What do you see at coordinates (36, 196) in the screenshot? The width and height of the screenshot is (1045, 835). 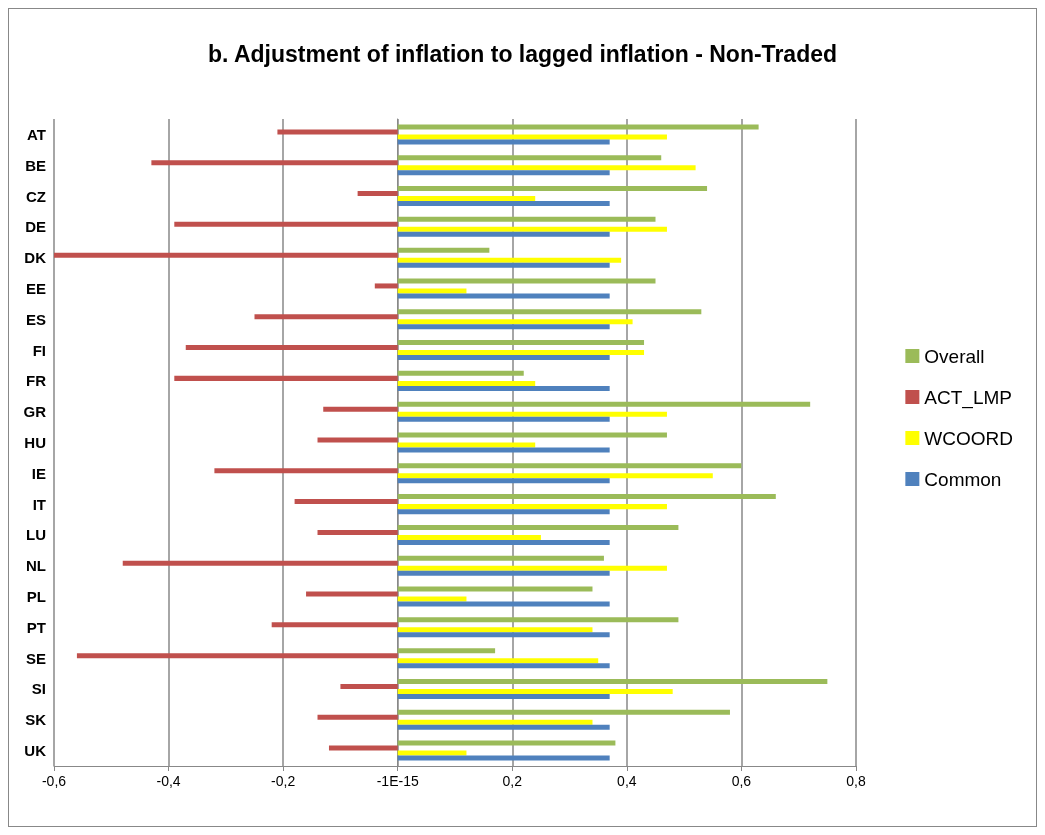 I see `y-tick-label: CZ` at bounding box center [36, 196].